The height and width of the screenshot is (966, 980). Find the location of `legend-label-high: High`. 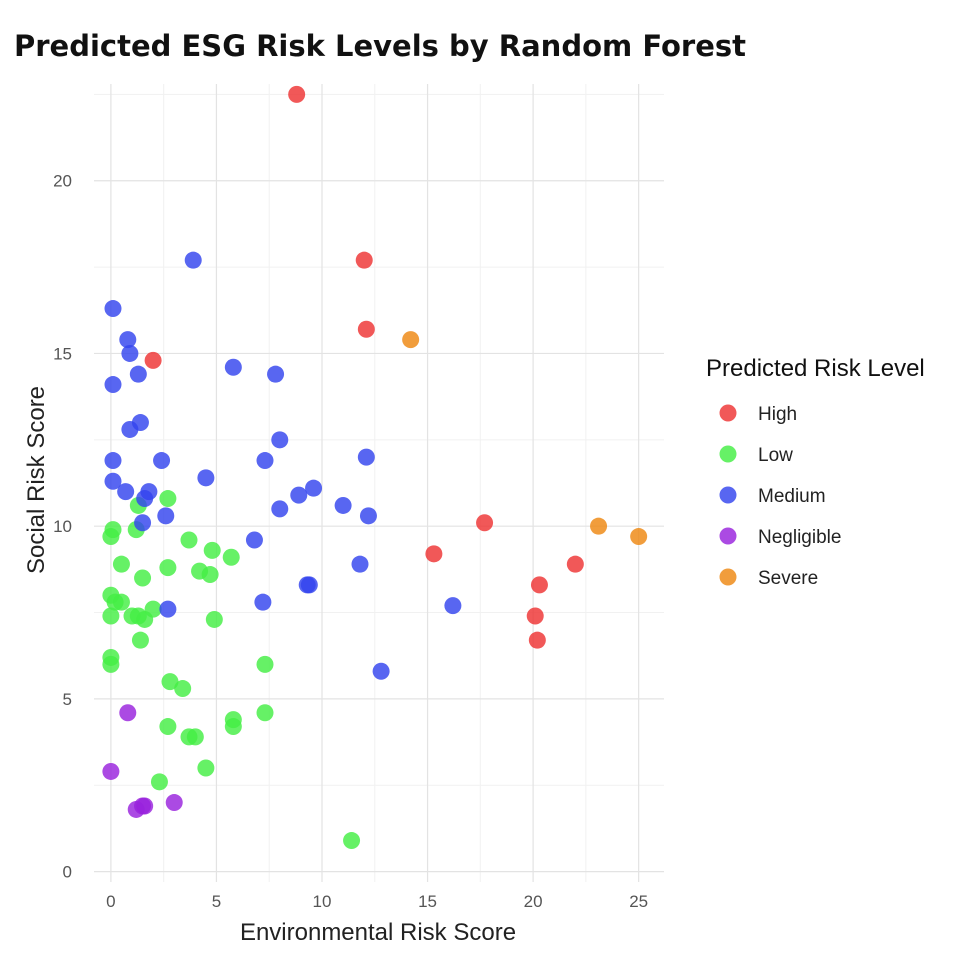

legend-label-high: High is located at coordinates (777, 414).